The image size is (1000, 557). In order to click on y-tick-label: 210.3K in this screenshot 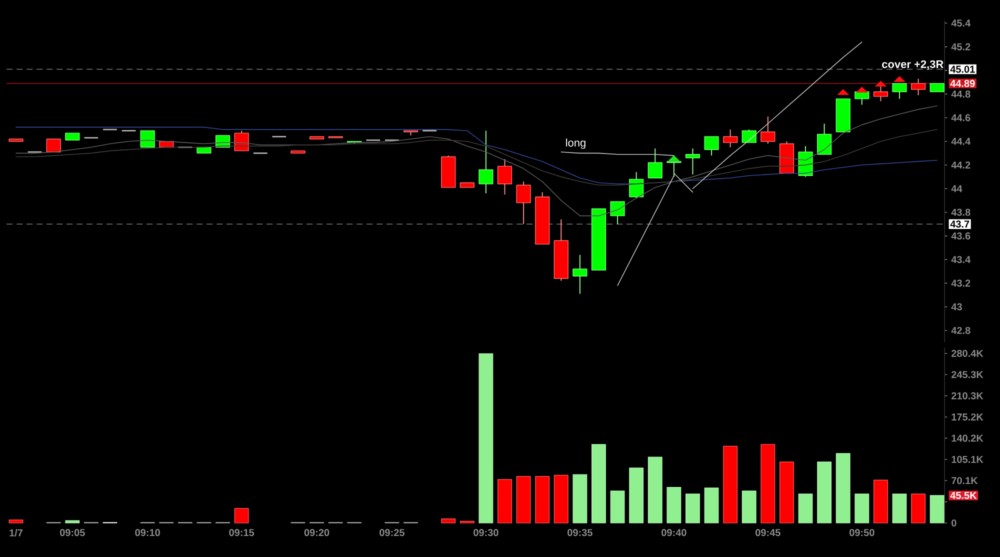, I will do `click(967, 396)`.